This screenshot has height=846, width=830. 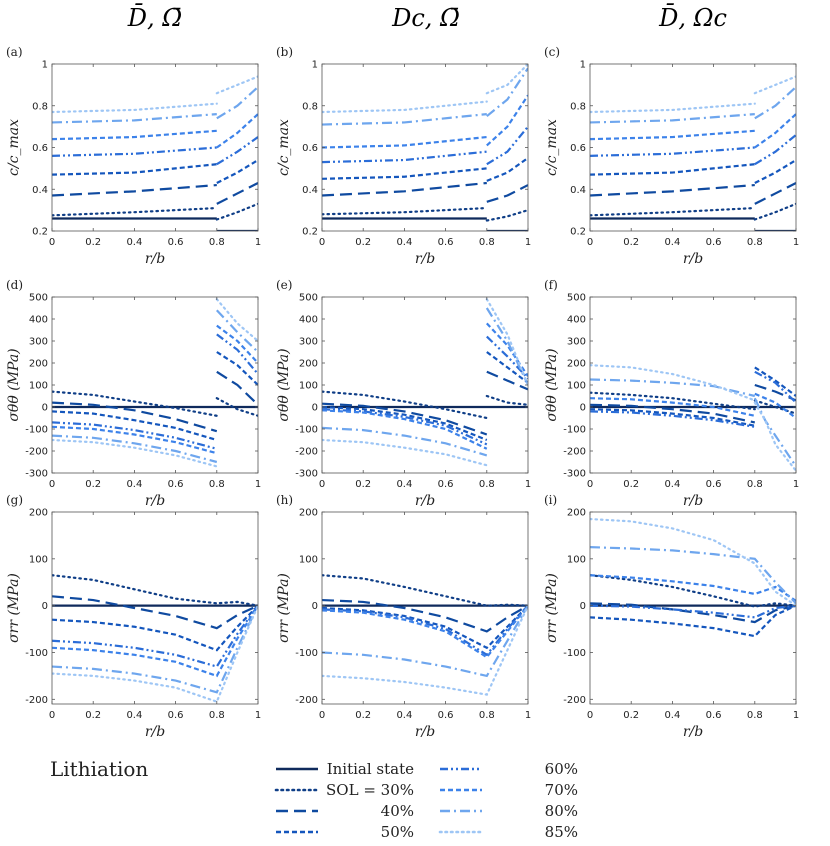 I want to click on panel-label: (f), so click(x=551, y=285).